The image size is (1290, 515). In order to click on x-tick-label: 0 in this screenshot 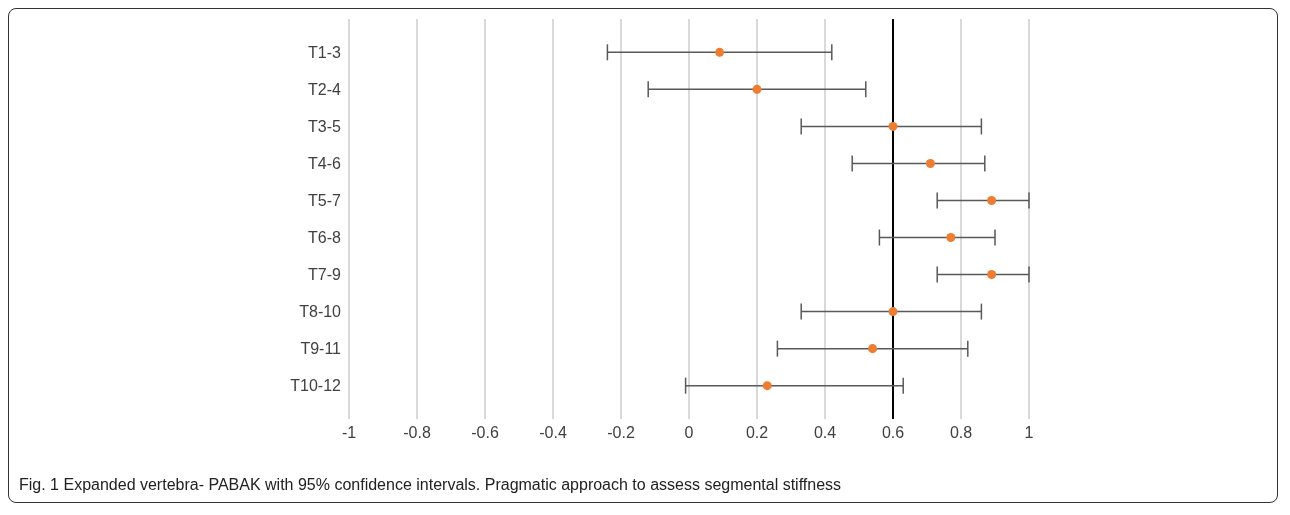, I will do `click(689, 433)`.